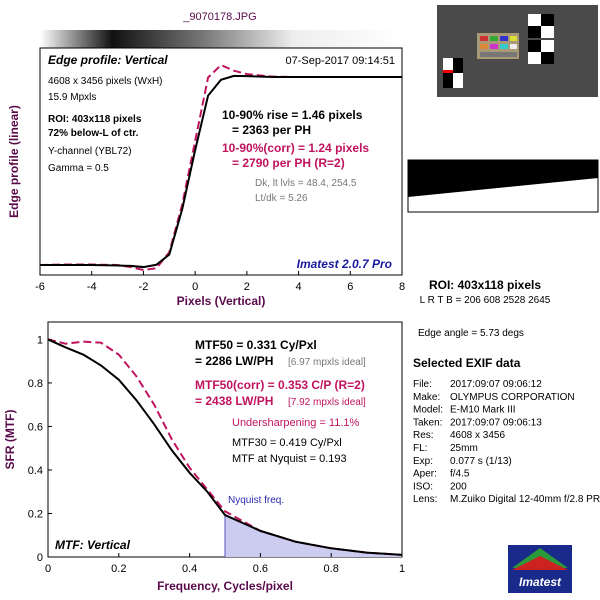 The width and height of the screenshot is (600, 600). Describe the element at coordinates (485, 285) in the screenshot. I see `roi-title: ROI: 403x118 pixels` at that location.